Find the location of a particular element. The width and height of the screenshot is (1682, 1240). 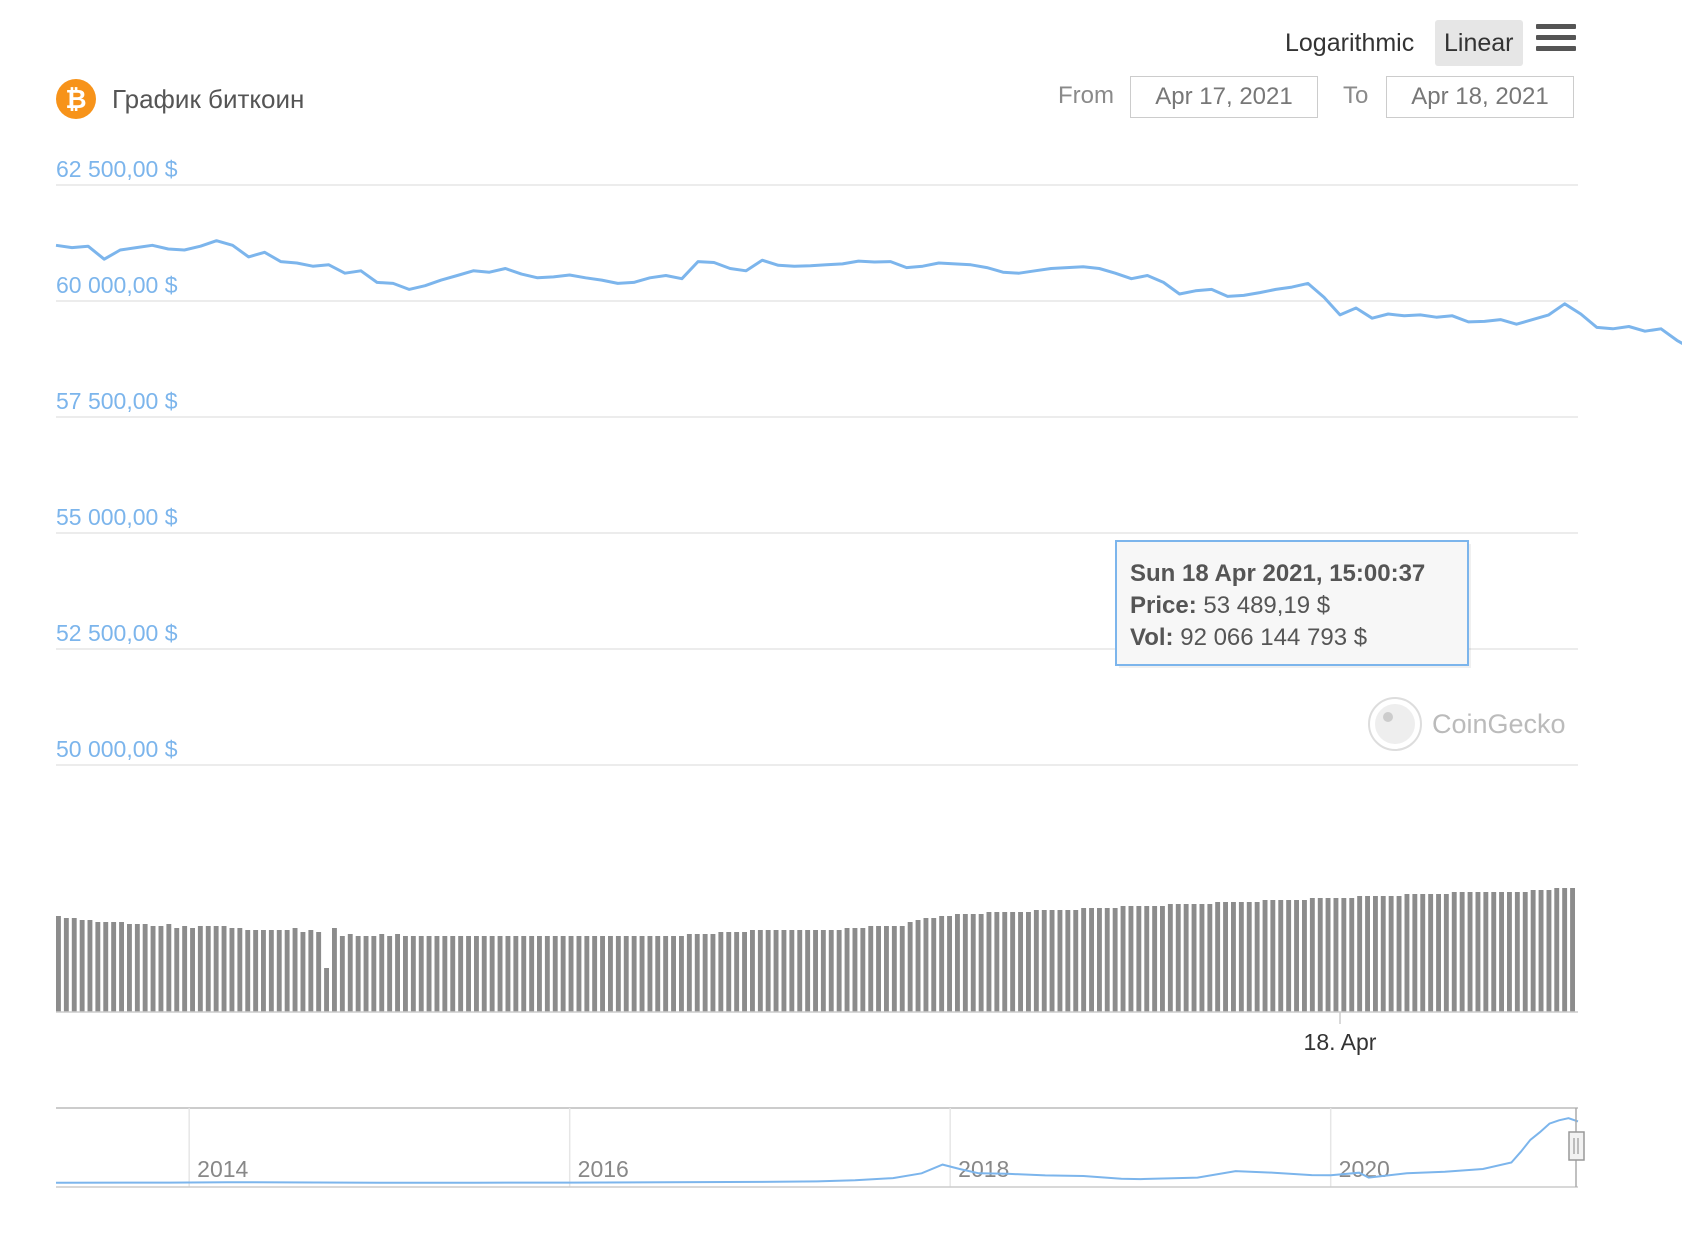

navigator-handle is located at coordinates (1576, 1146).